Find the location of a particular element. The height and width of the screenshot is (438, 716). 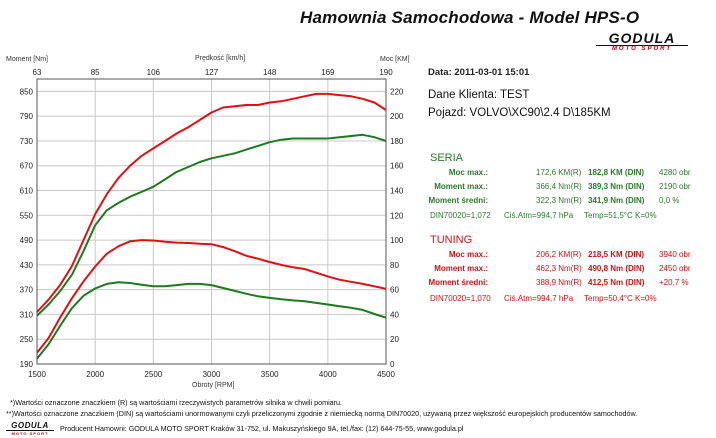

result-value-r: 462,3 Nm(R) is located at coordinates (559, 268).